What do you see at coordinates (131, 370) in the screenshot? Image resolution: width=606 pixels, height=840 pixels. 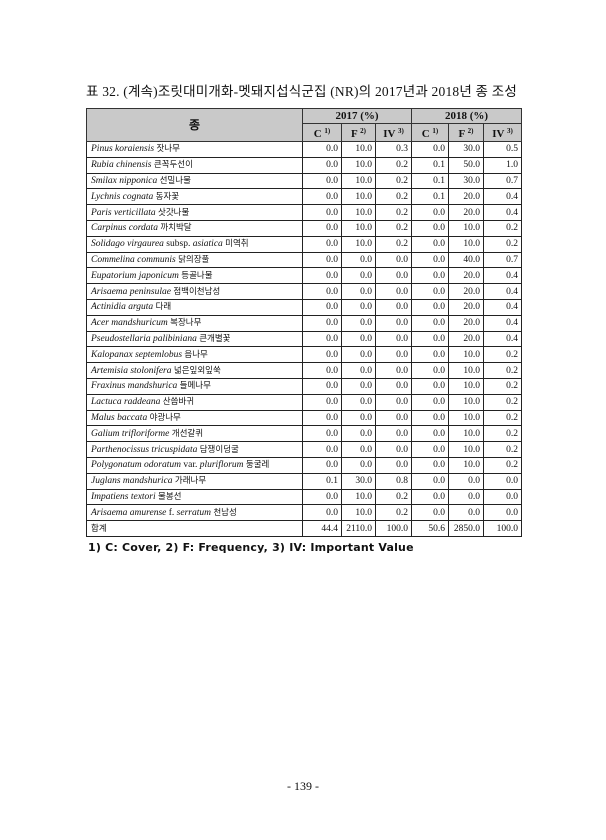 I see `scientific-name: Artemisia stolonifera` at bounding box center [131, 370].